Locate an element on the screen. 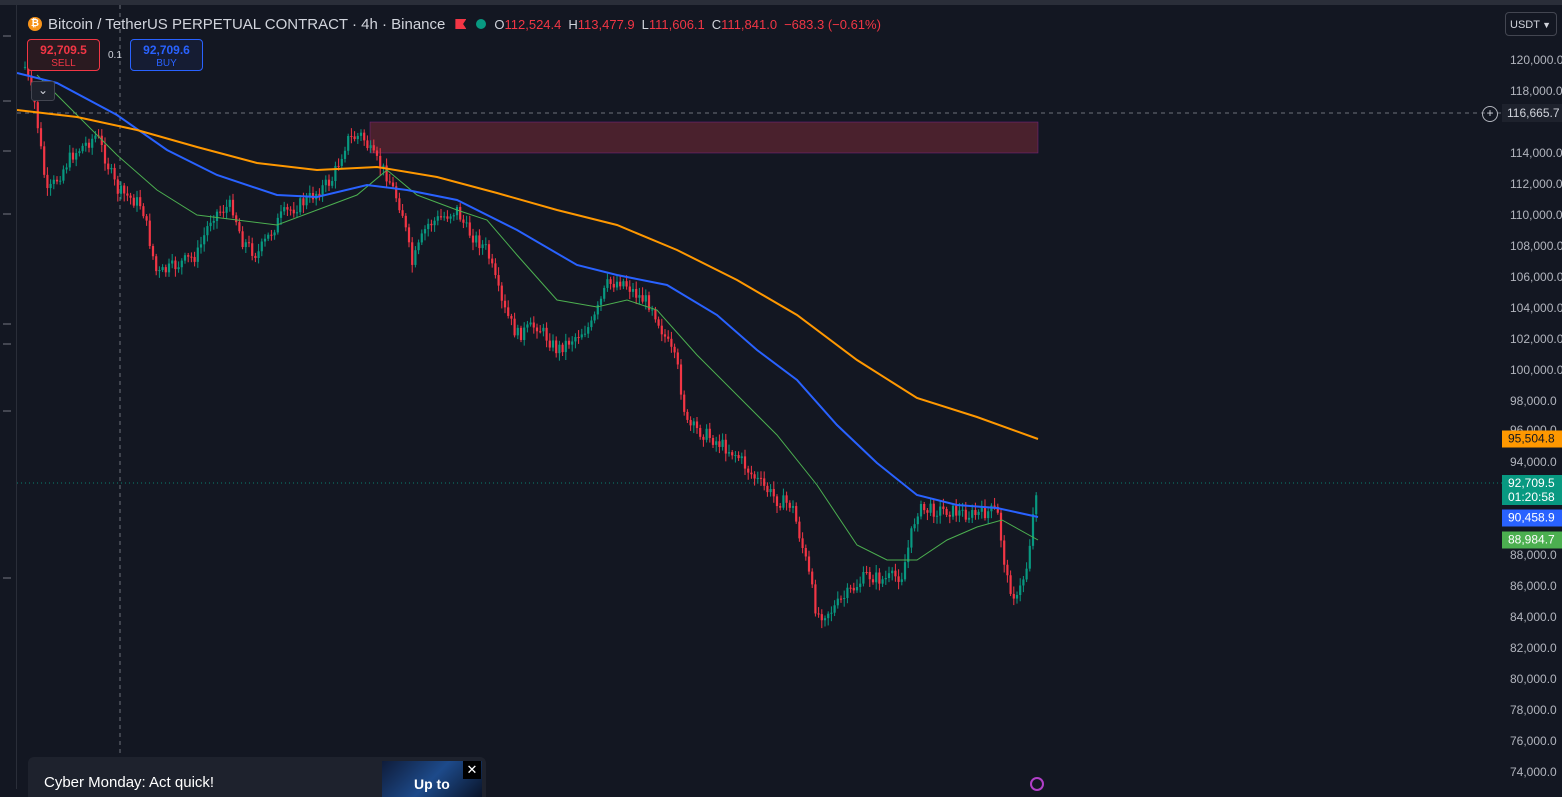 Image resolution: width=1562 pixels, height=797 pixels. axis-tick: 104,000.0 is located at coordinates (1536, 308).